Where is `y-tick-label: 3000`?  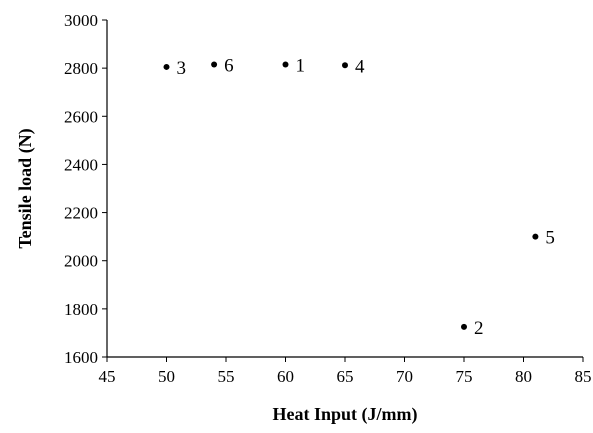
y-tick-label: 3000 is located at coordinates (81, 20).